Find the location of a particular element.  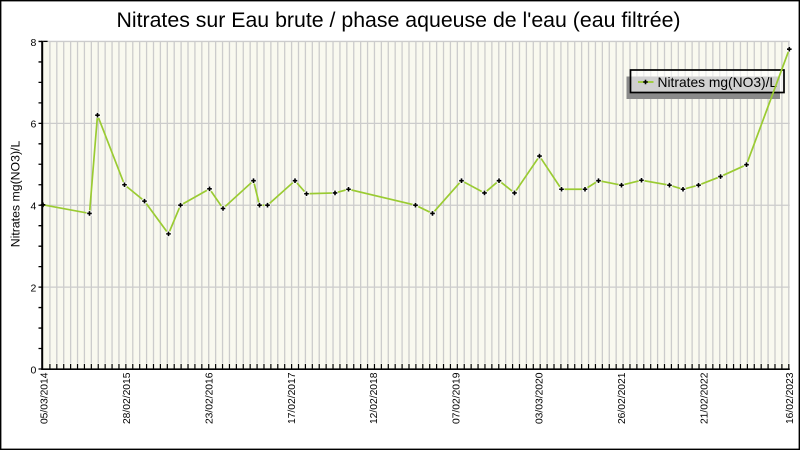

svg-text: 07/02/2019 is located at coordinates (457, 398).